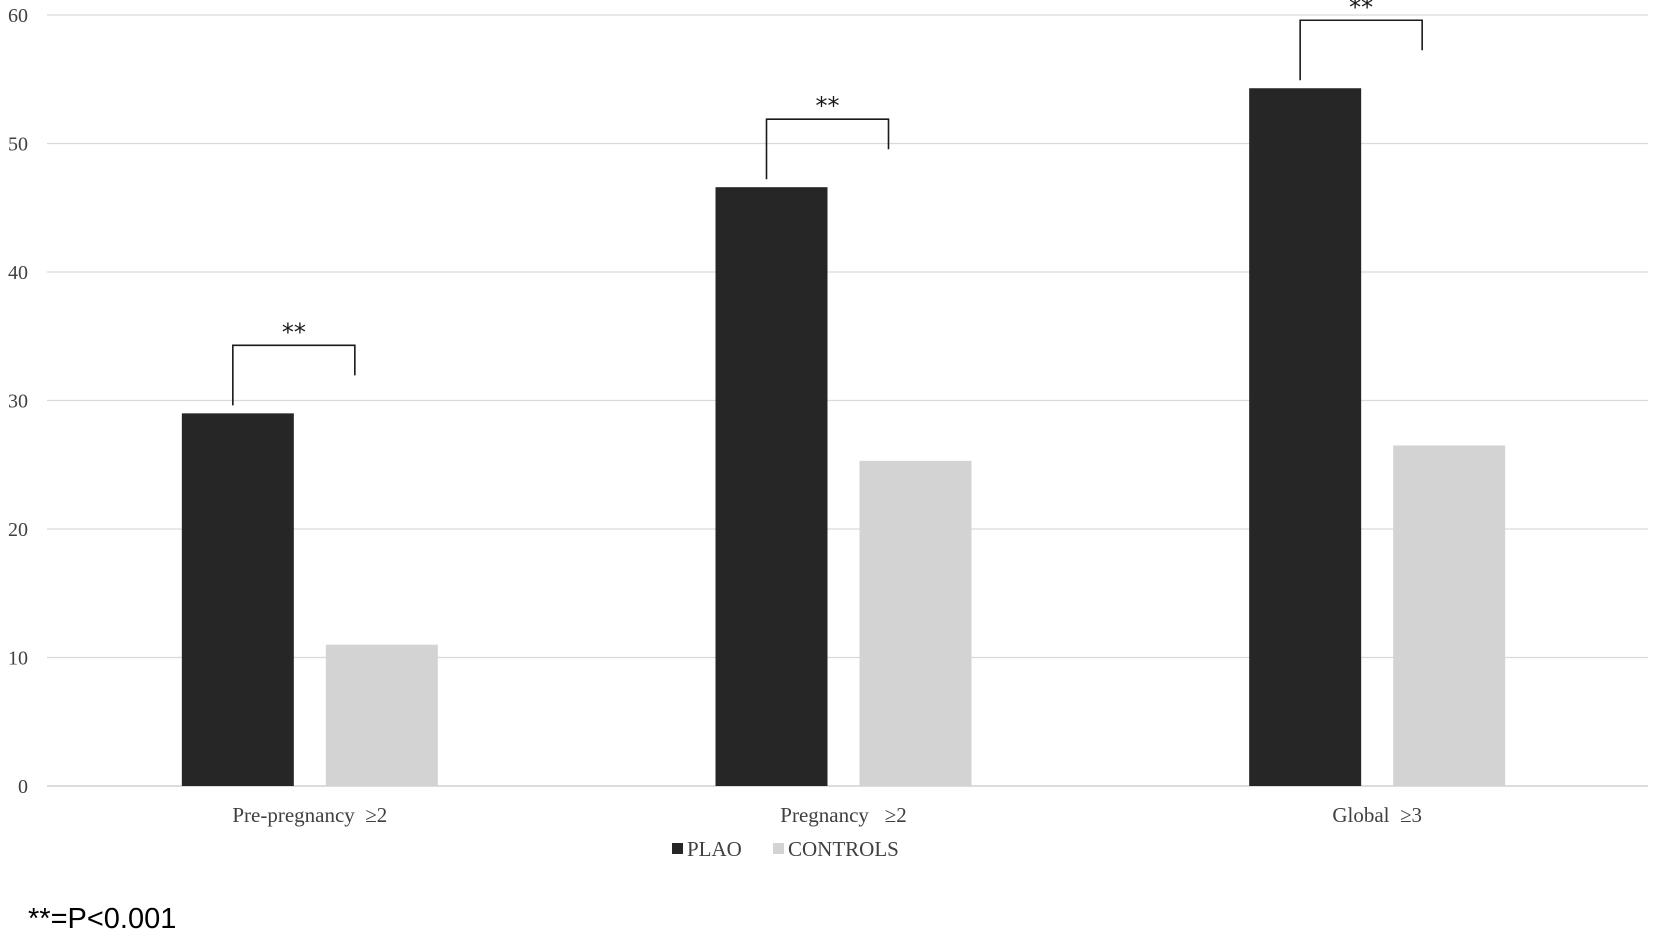  What do you see at coordinates (18, 659) in the screenshot?
I see `y-tick-label-10: 10` at bounding box center [18, 659].